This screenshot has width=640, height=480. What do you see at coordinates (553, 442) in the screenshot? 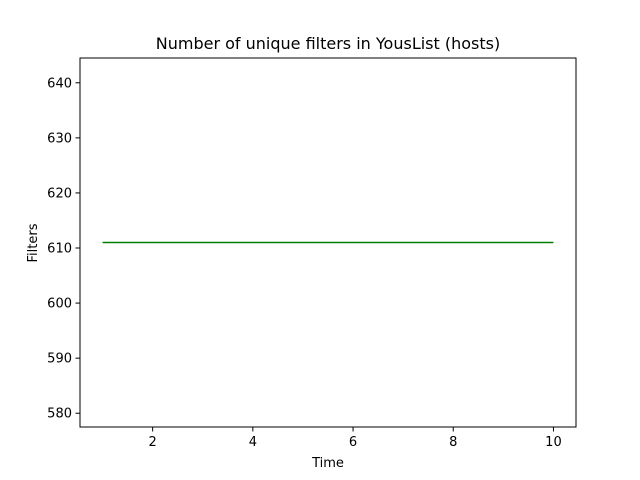
I see `x-tick-label: 10` at bounding box center [553, 442].